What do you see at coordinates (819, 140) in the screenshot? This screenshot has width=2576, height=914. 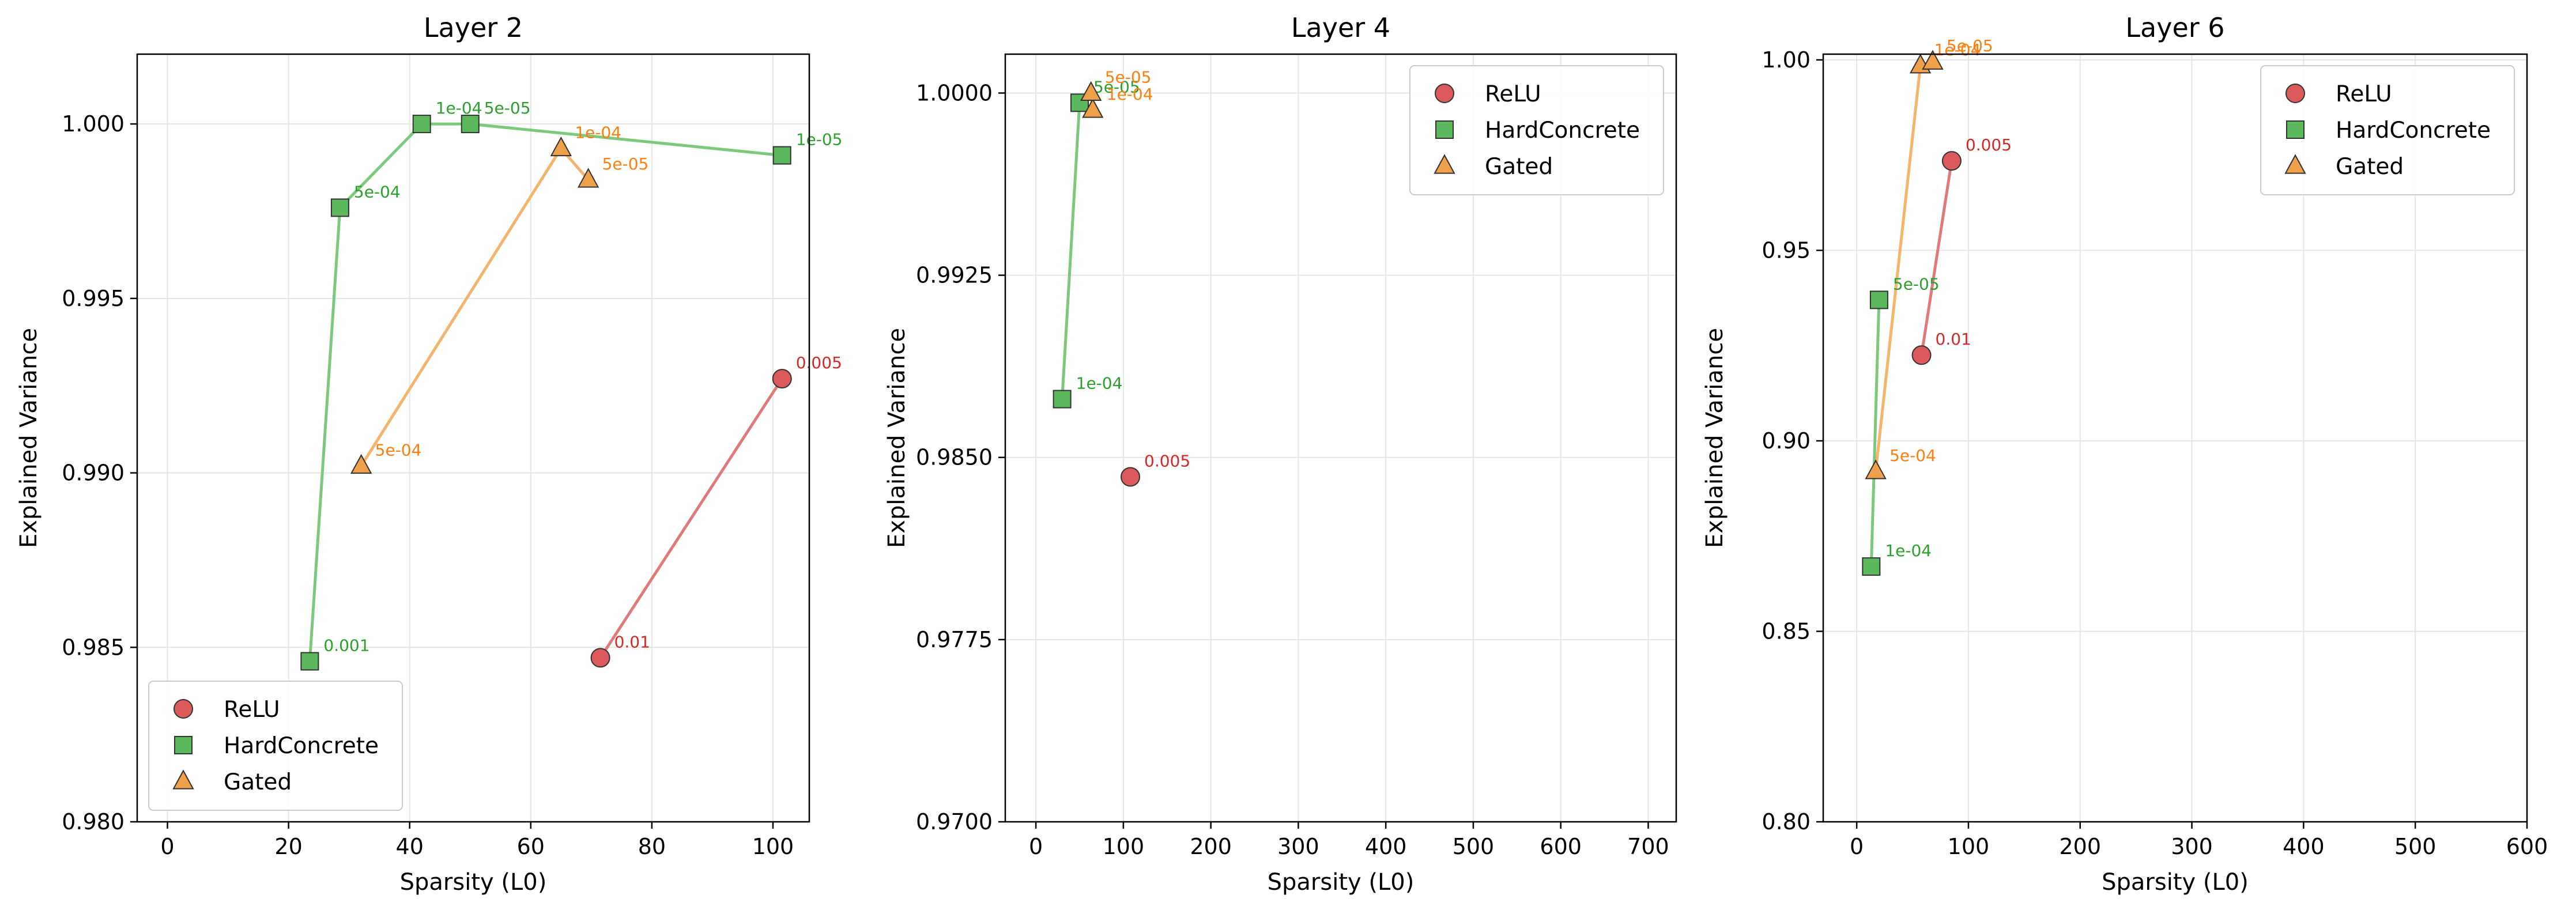 I see `point-label: 1e-05` at bounding box center [819, 140].